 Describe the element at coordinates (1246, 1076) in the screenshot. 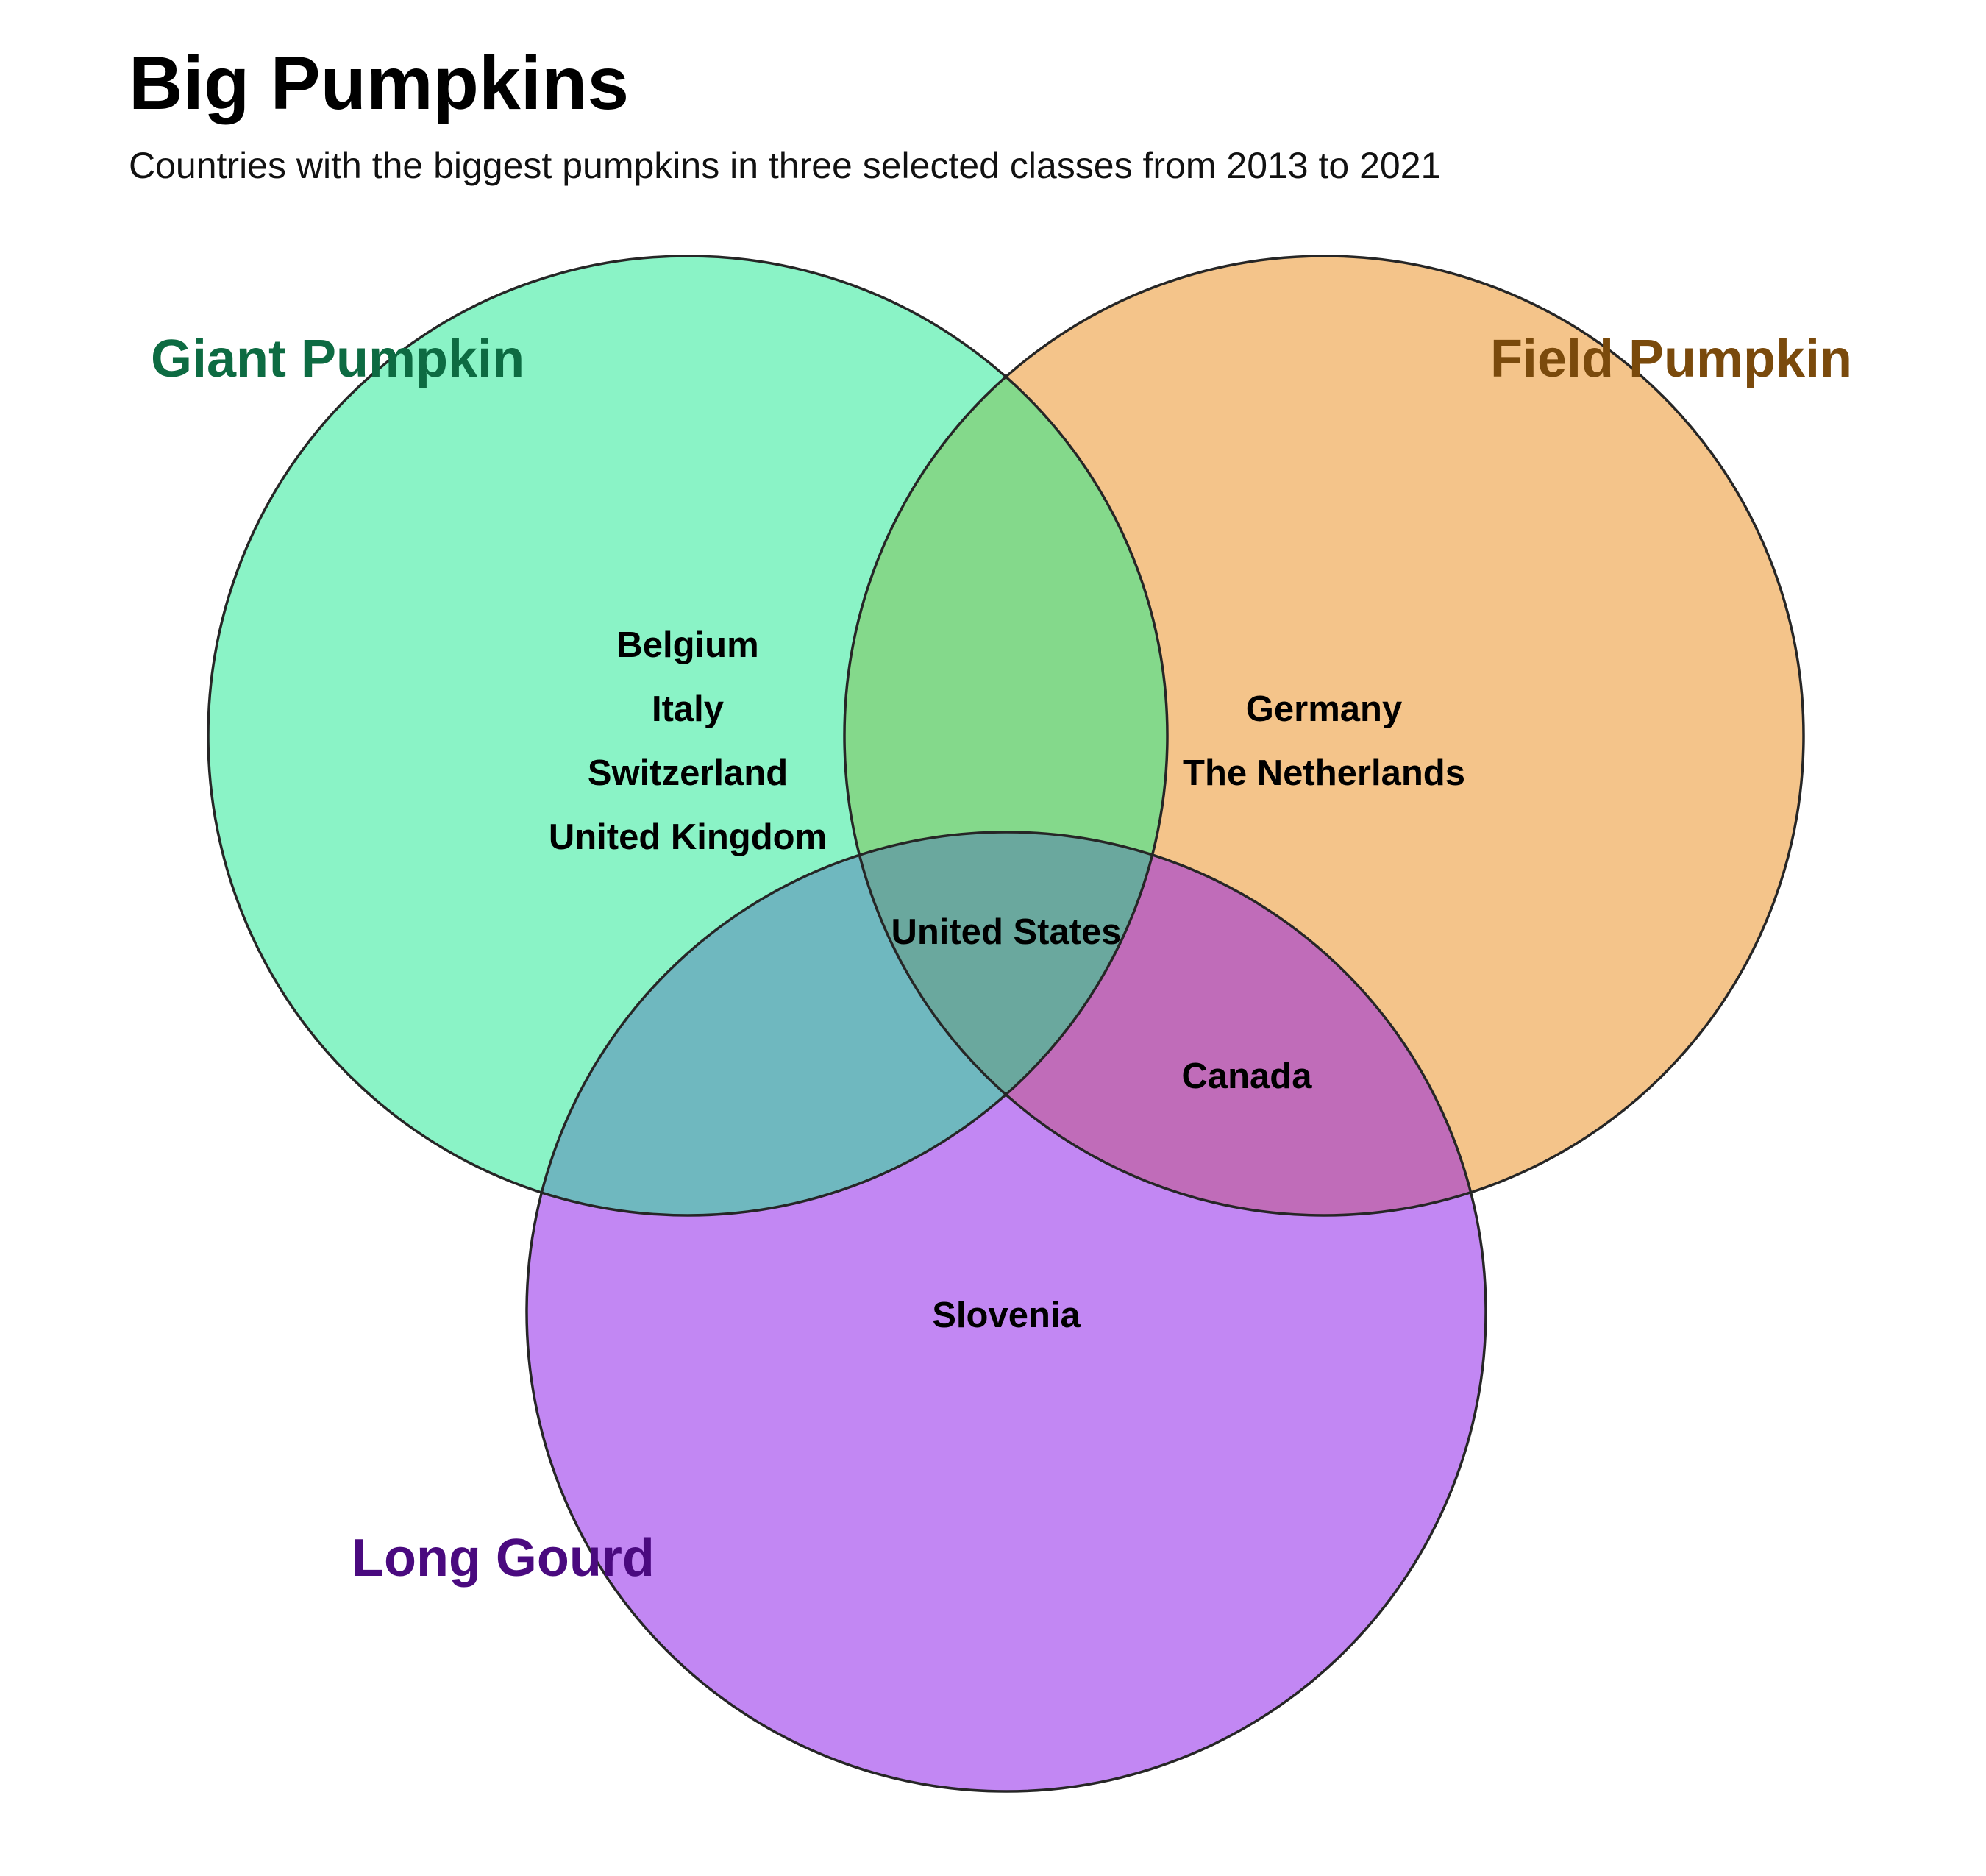

I see `region-item-field-gourd: Canada` at that location.